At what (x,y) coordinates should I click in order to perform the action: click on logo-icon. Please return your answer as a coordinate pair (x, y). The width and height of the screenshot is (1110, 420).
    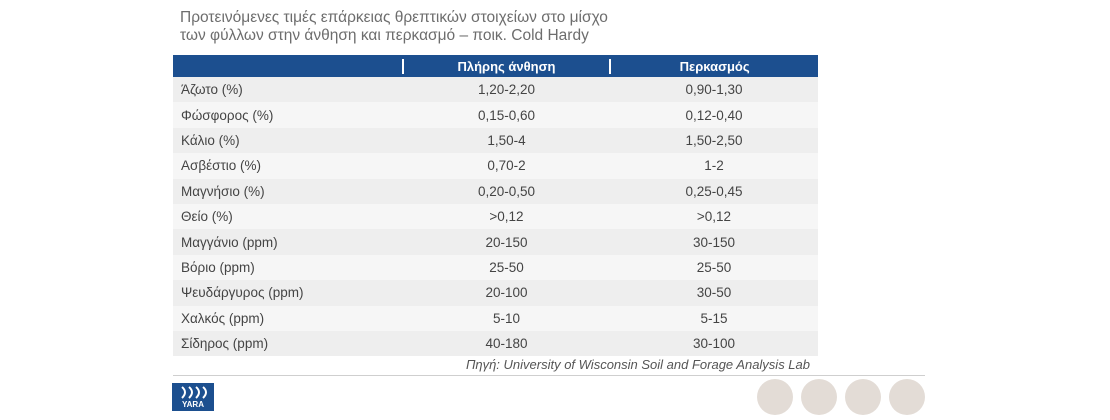
    Looking at the image, I should click on (194, 392).